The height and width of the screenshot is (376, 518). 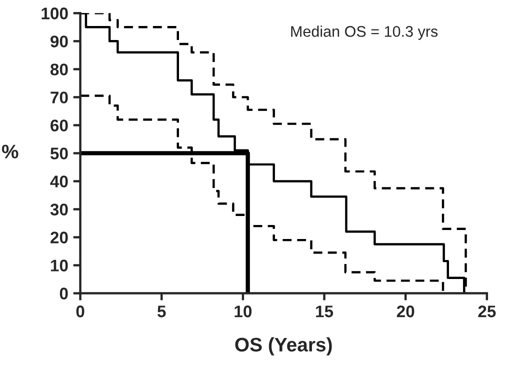 I want to click on y-tick-label: 0, so click(x=64, y=294).